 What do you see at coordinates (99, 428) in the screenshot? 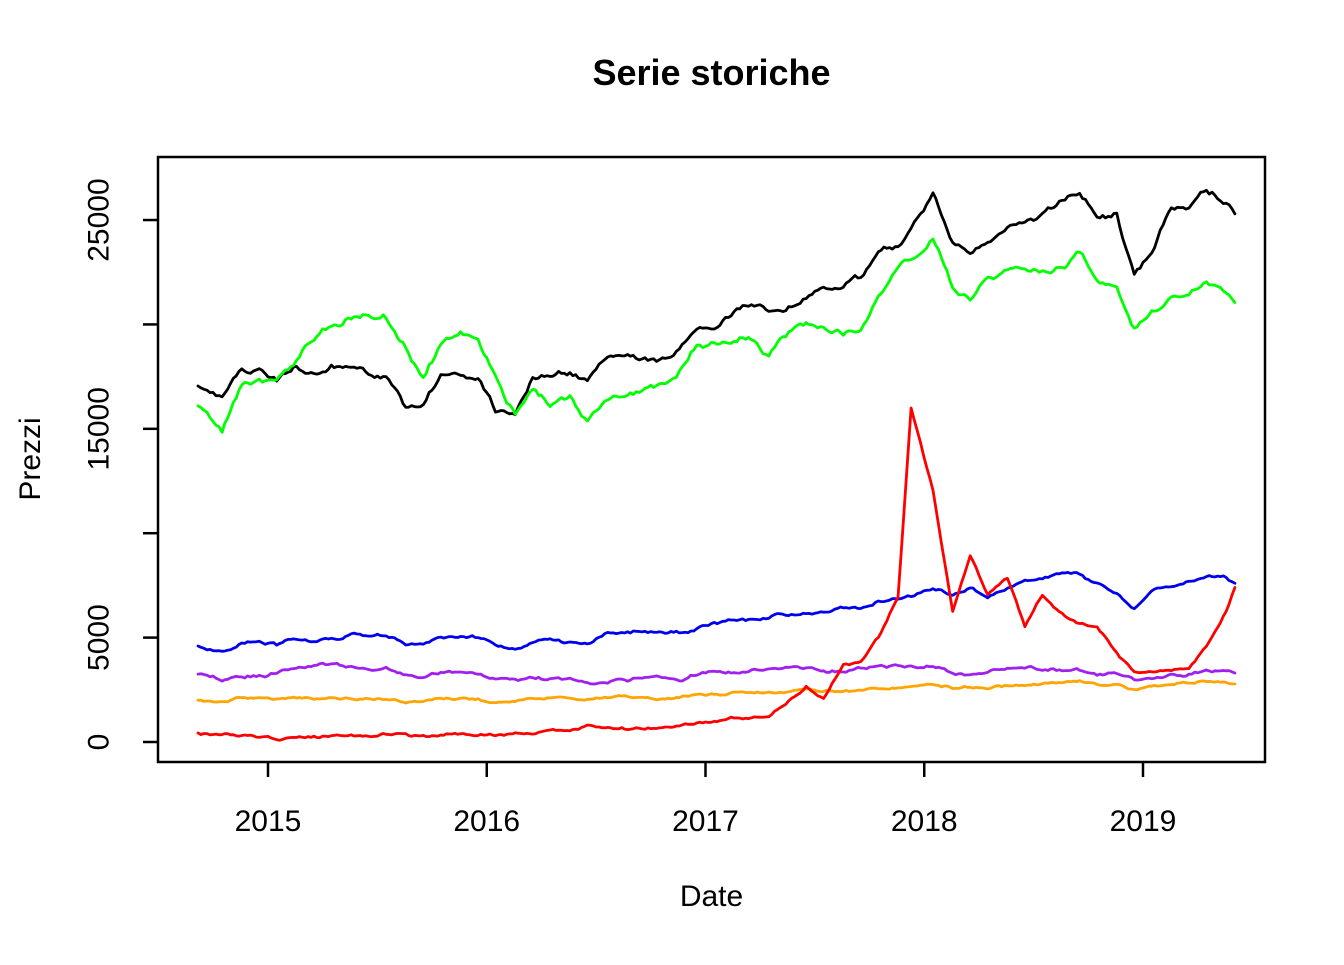
I see `y-tick-label-15000: 15000` at bounding box center [99, 428].